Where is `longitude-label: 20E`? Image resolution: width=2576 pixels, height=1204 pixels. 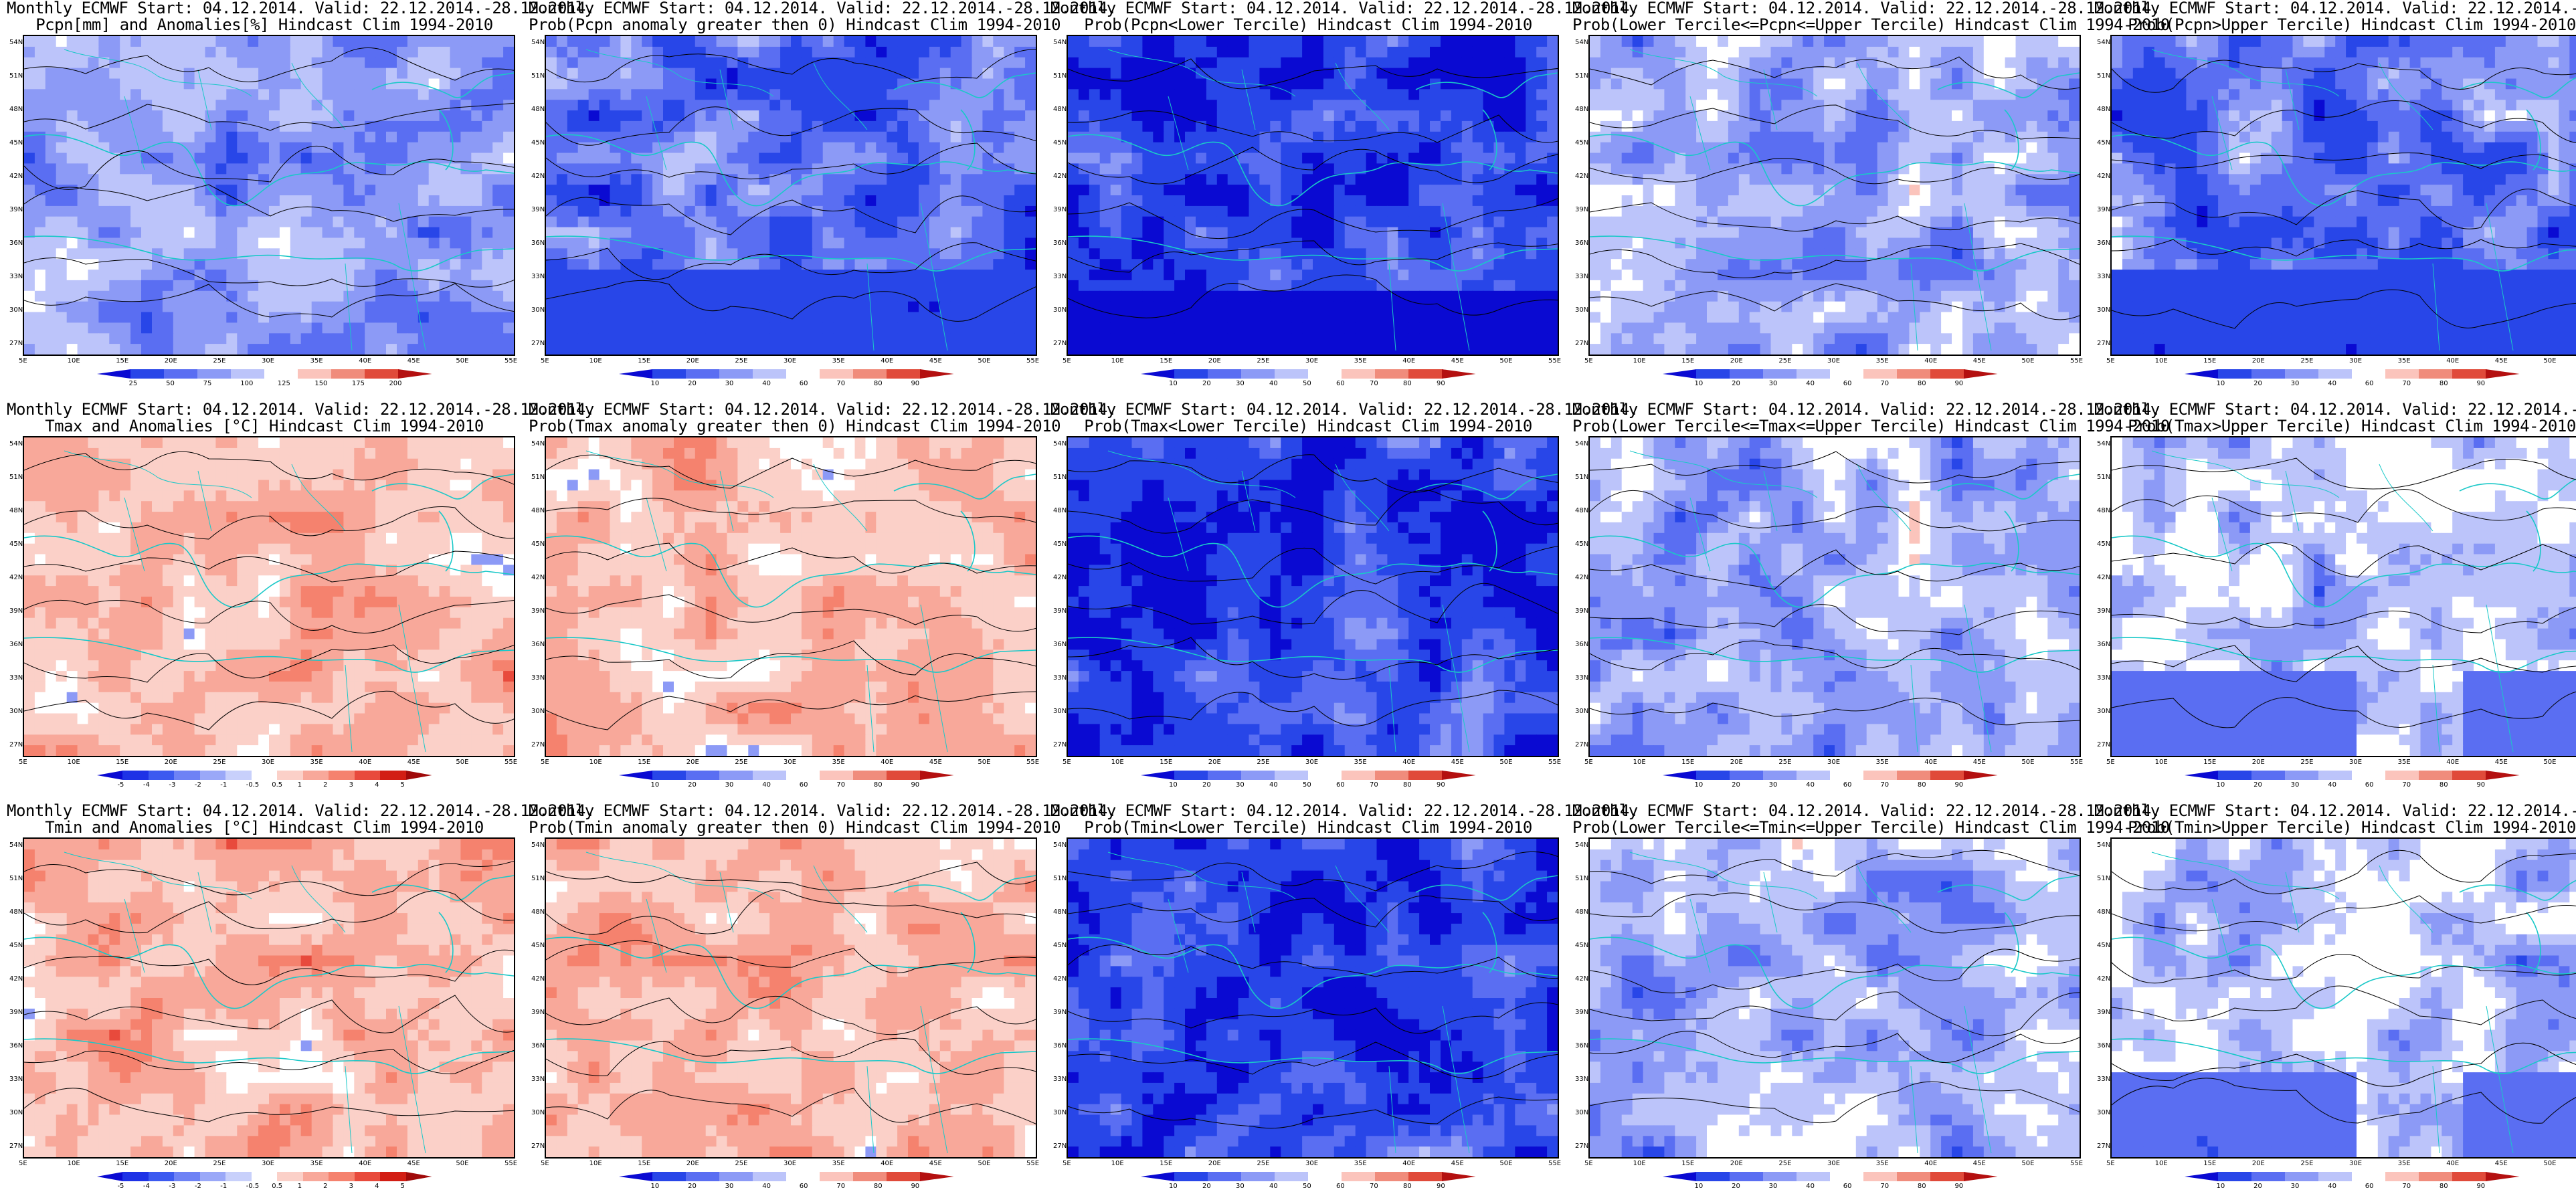 longitude-label: 20E is located at coordinates (2258, 361).